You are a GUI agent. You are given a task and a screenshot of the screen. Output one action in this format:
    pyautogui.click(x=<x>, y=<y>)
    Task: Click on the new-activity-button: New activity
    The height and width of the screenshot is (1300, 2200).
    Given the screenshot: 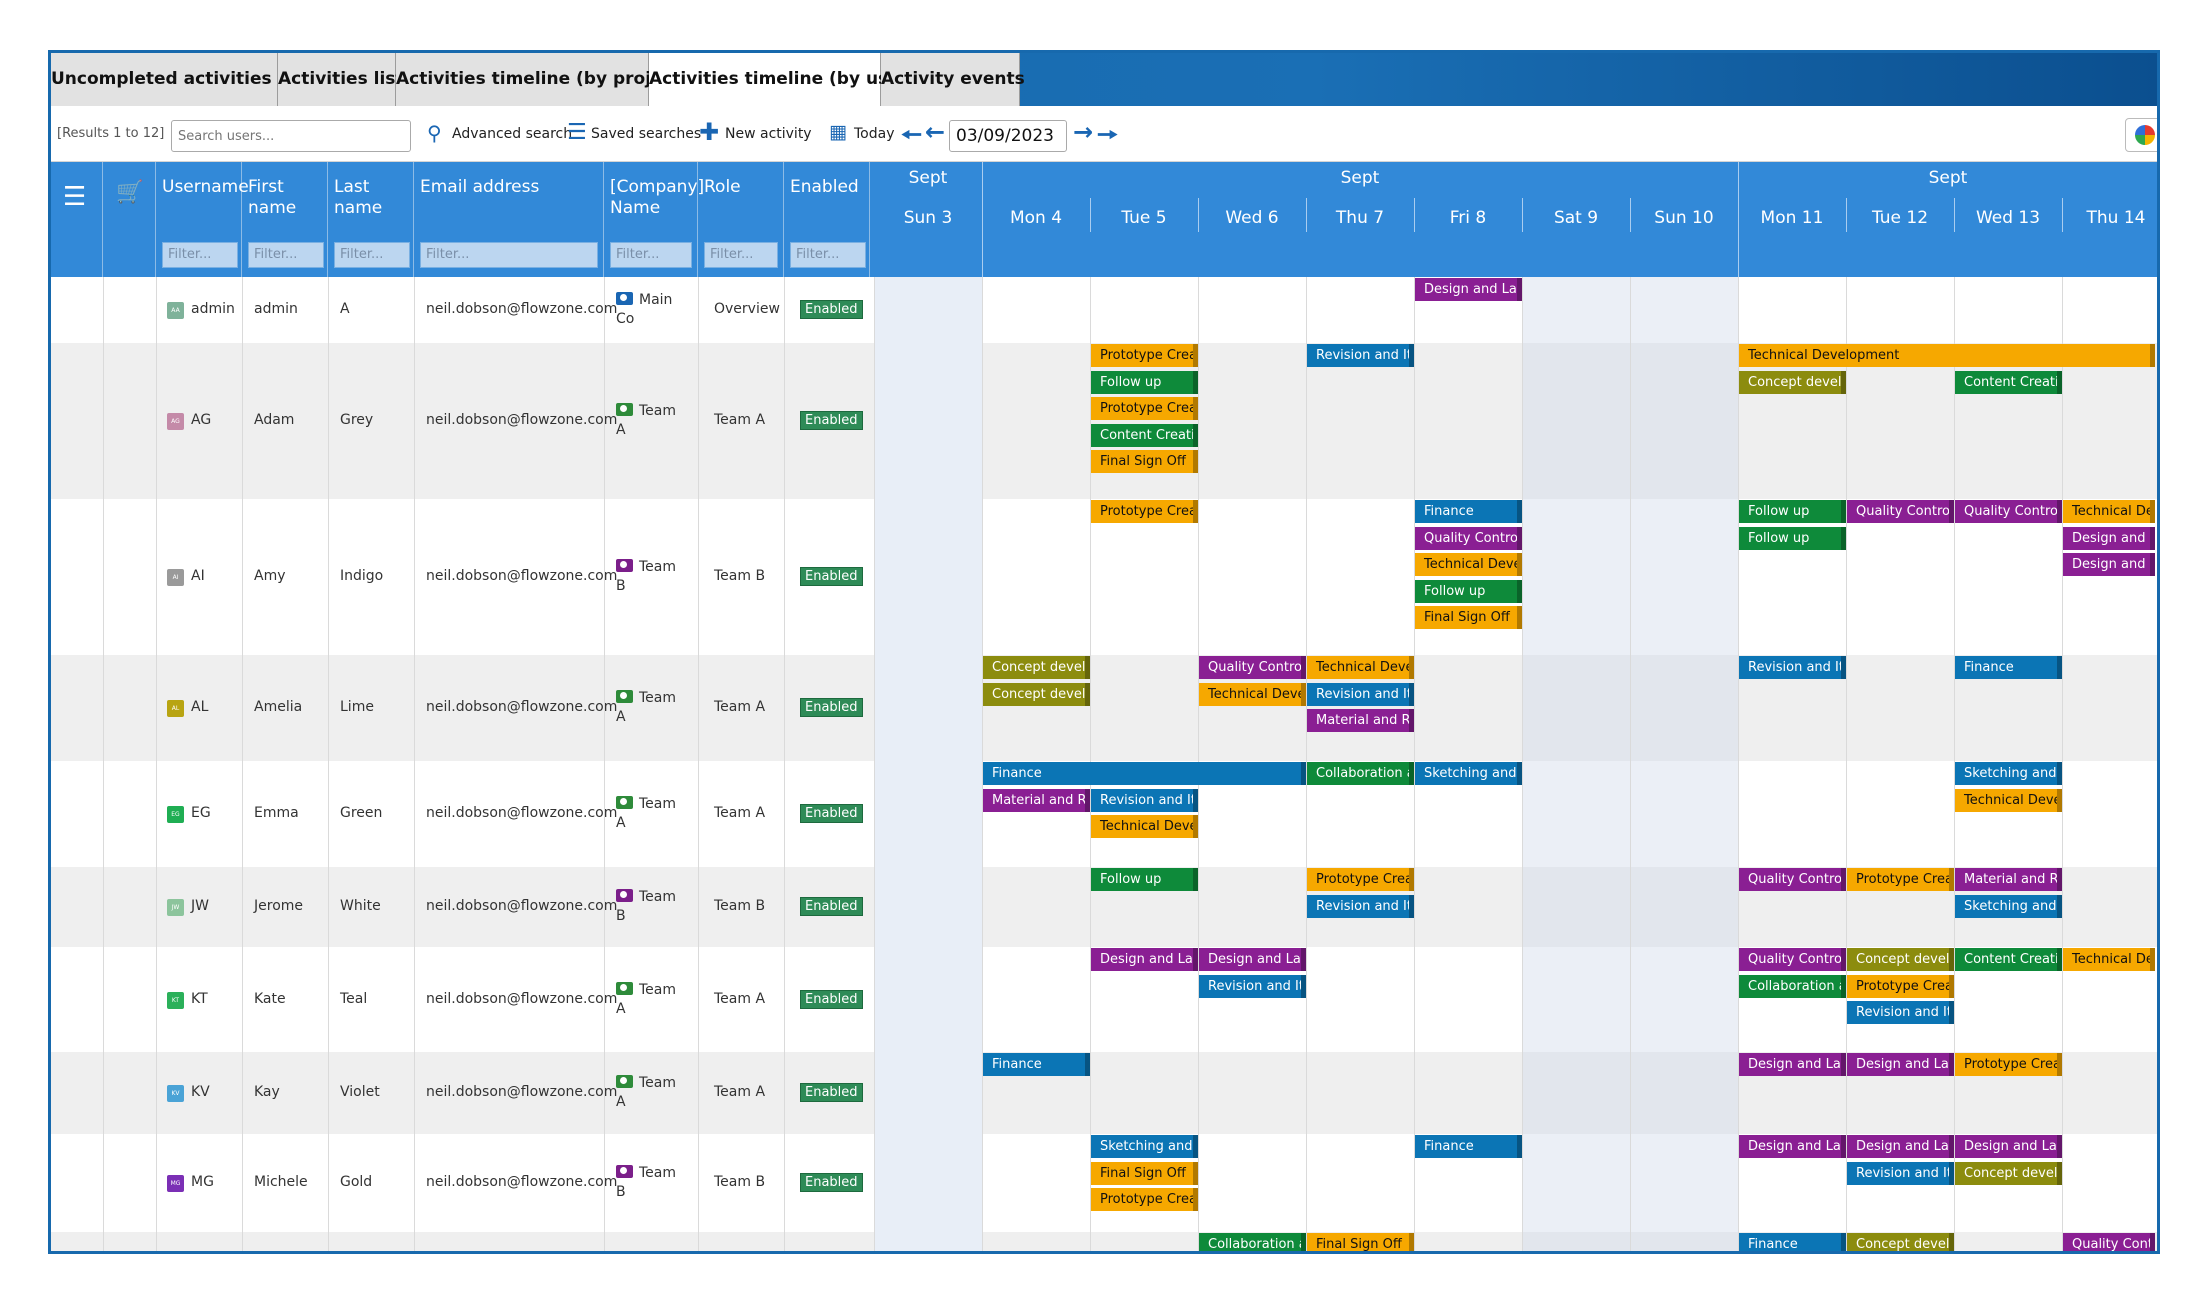 What is the action you would take?
    pyautogui.click(x=768, y=134)
    